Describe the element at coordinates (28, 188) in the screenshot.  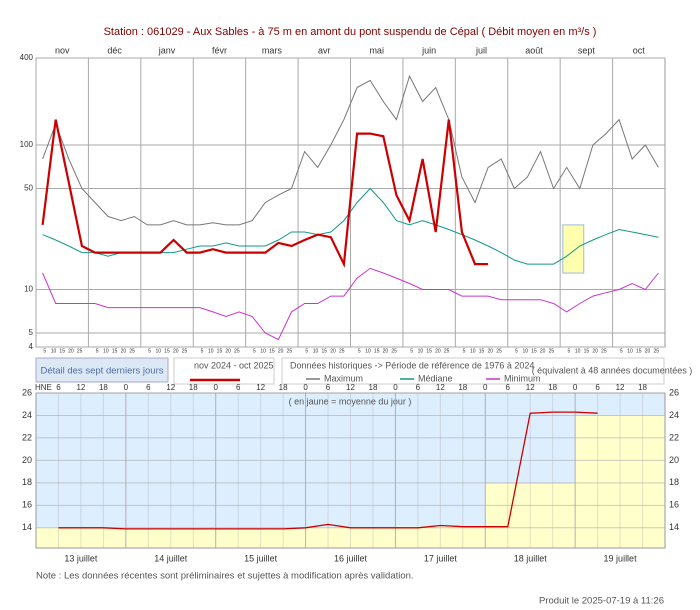
I see `y-tick-label: 50` at that location.